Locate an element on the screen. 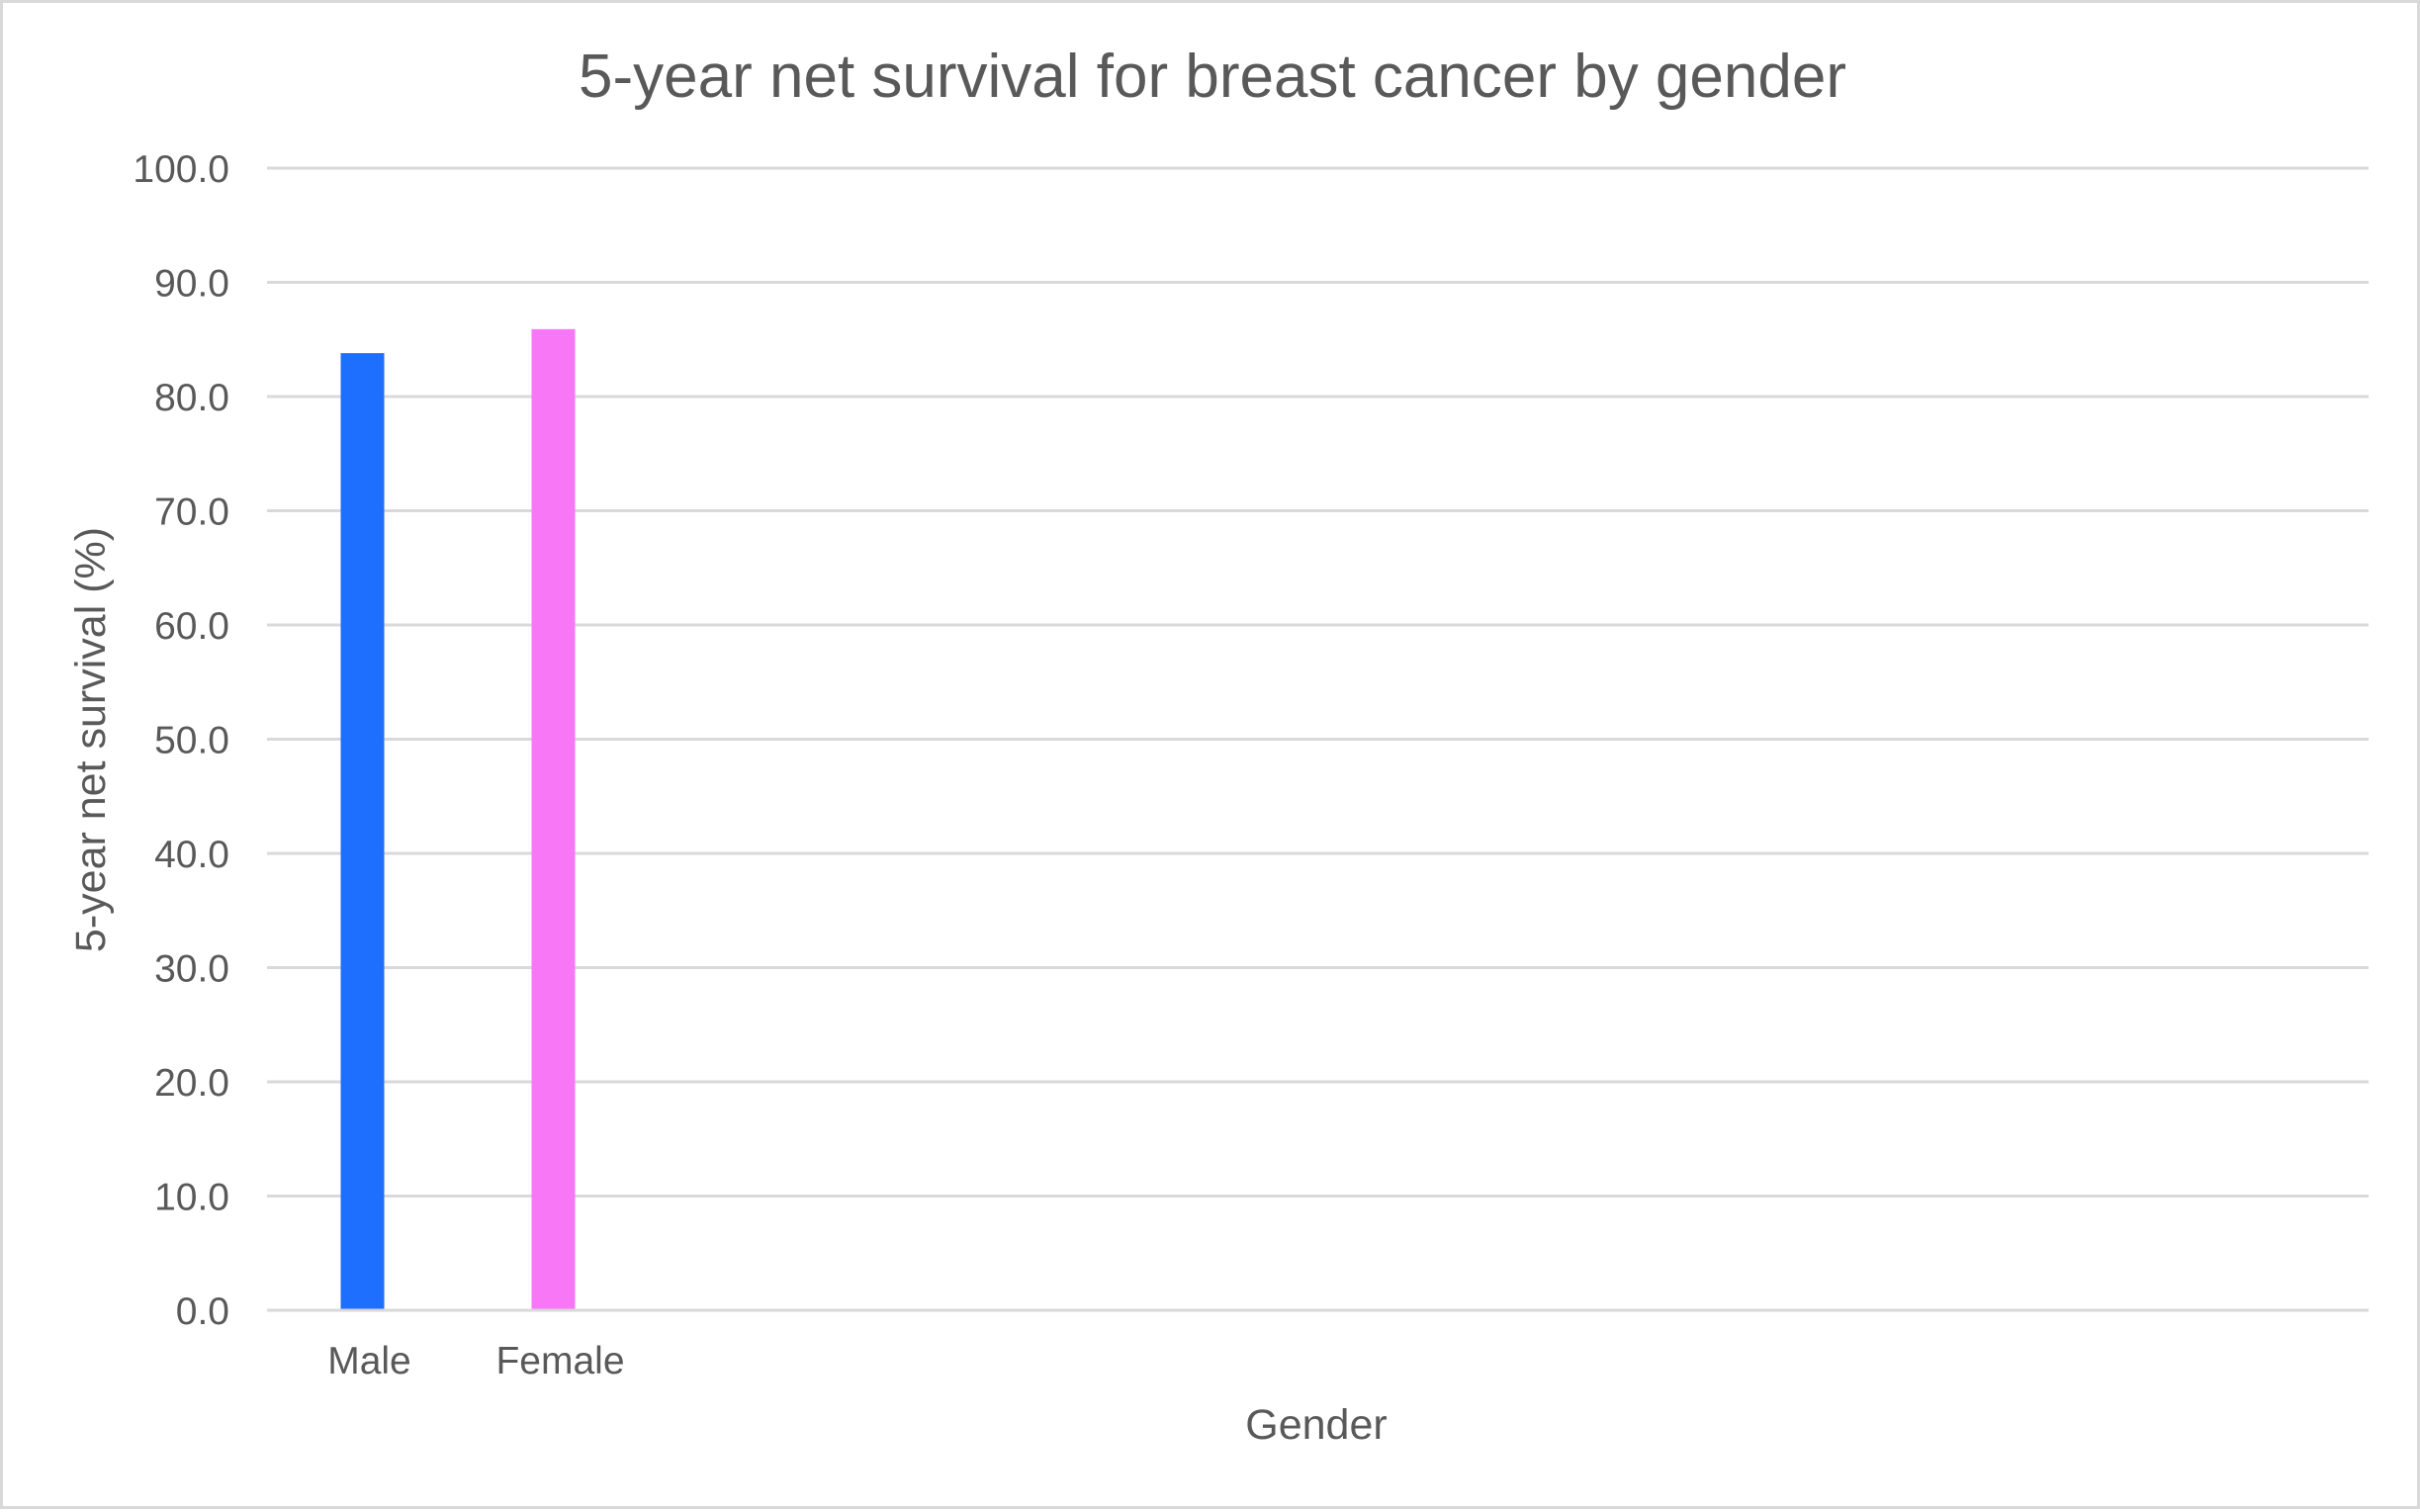 This screenshot has height=1512, width=2420. y-tick-label: 50.0 is located at coordinates (192, 741).